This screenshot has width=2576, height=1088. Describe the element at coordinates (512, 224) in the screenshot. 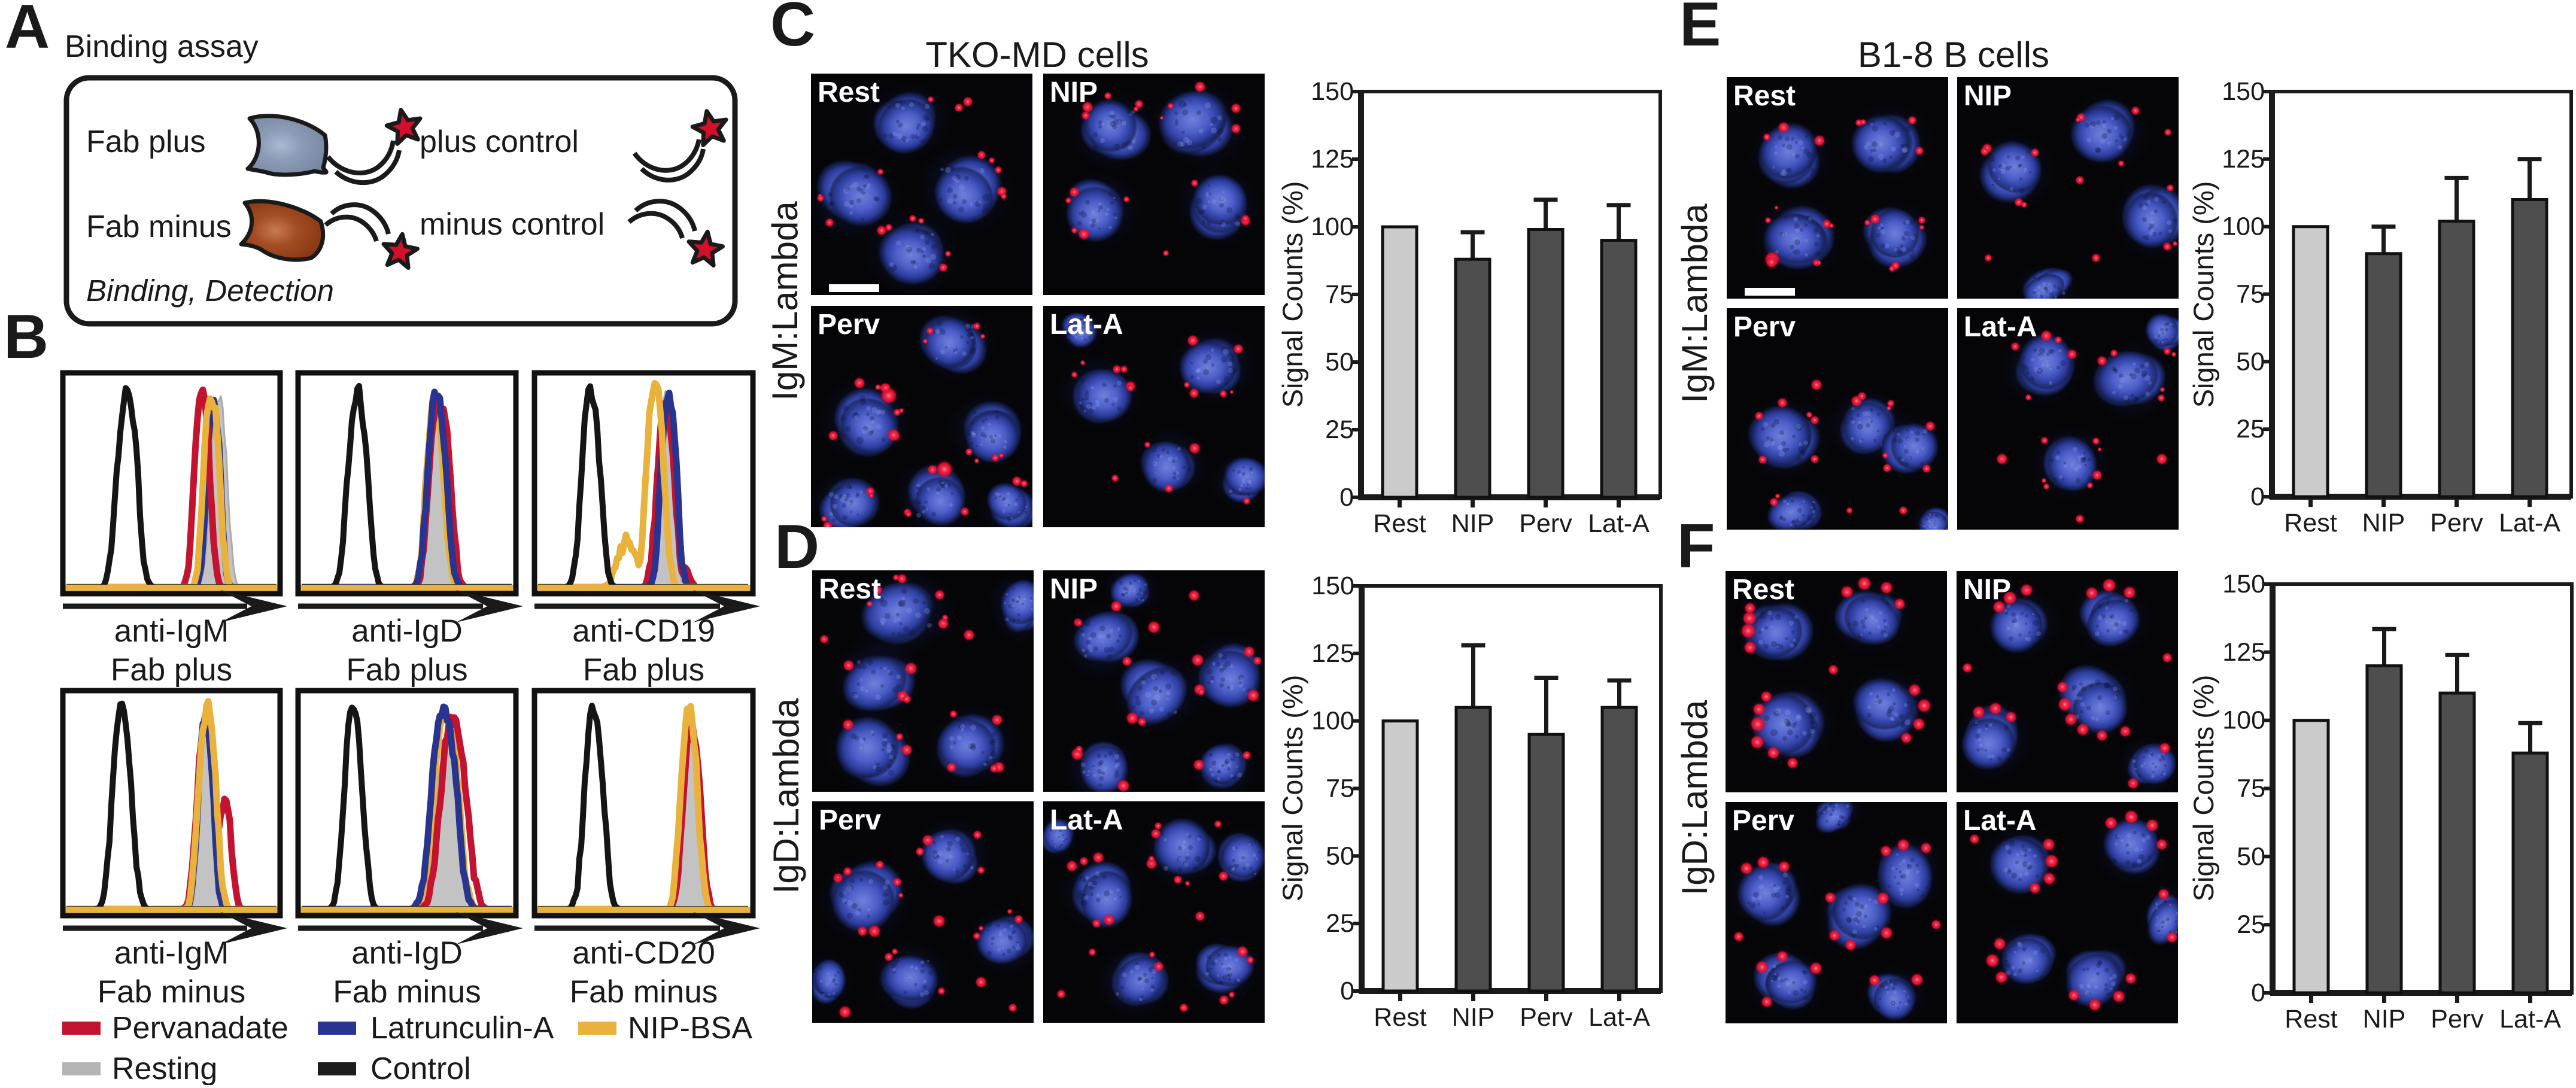

I see `svg-text: minus control` at that location.